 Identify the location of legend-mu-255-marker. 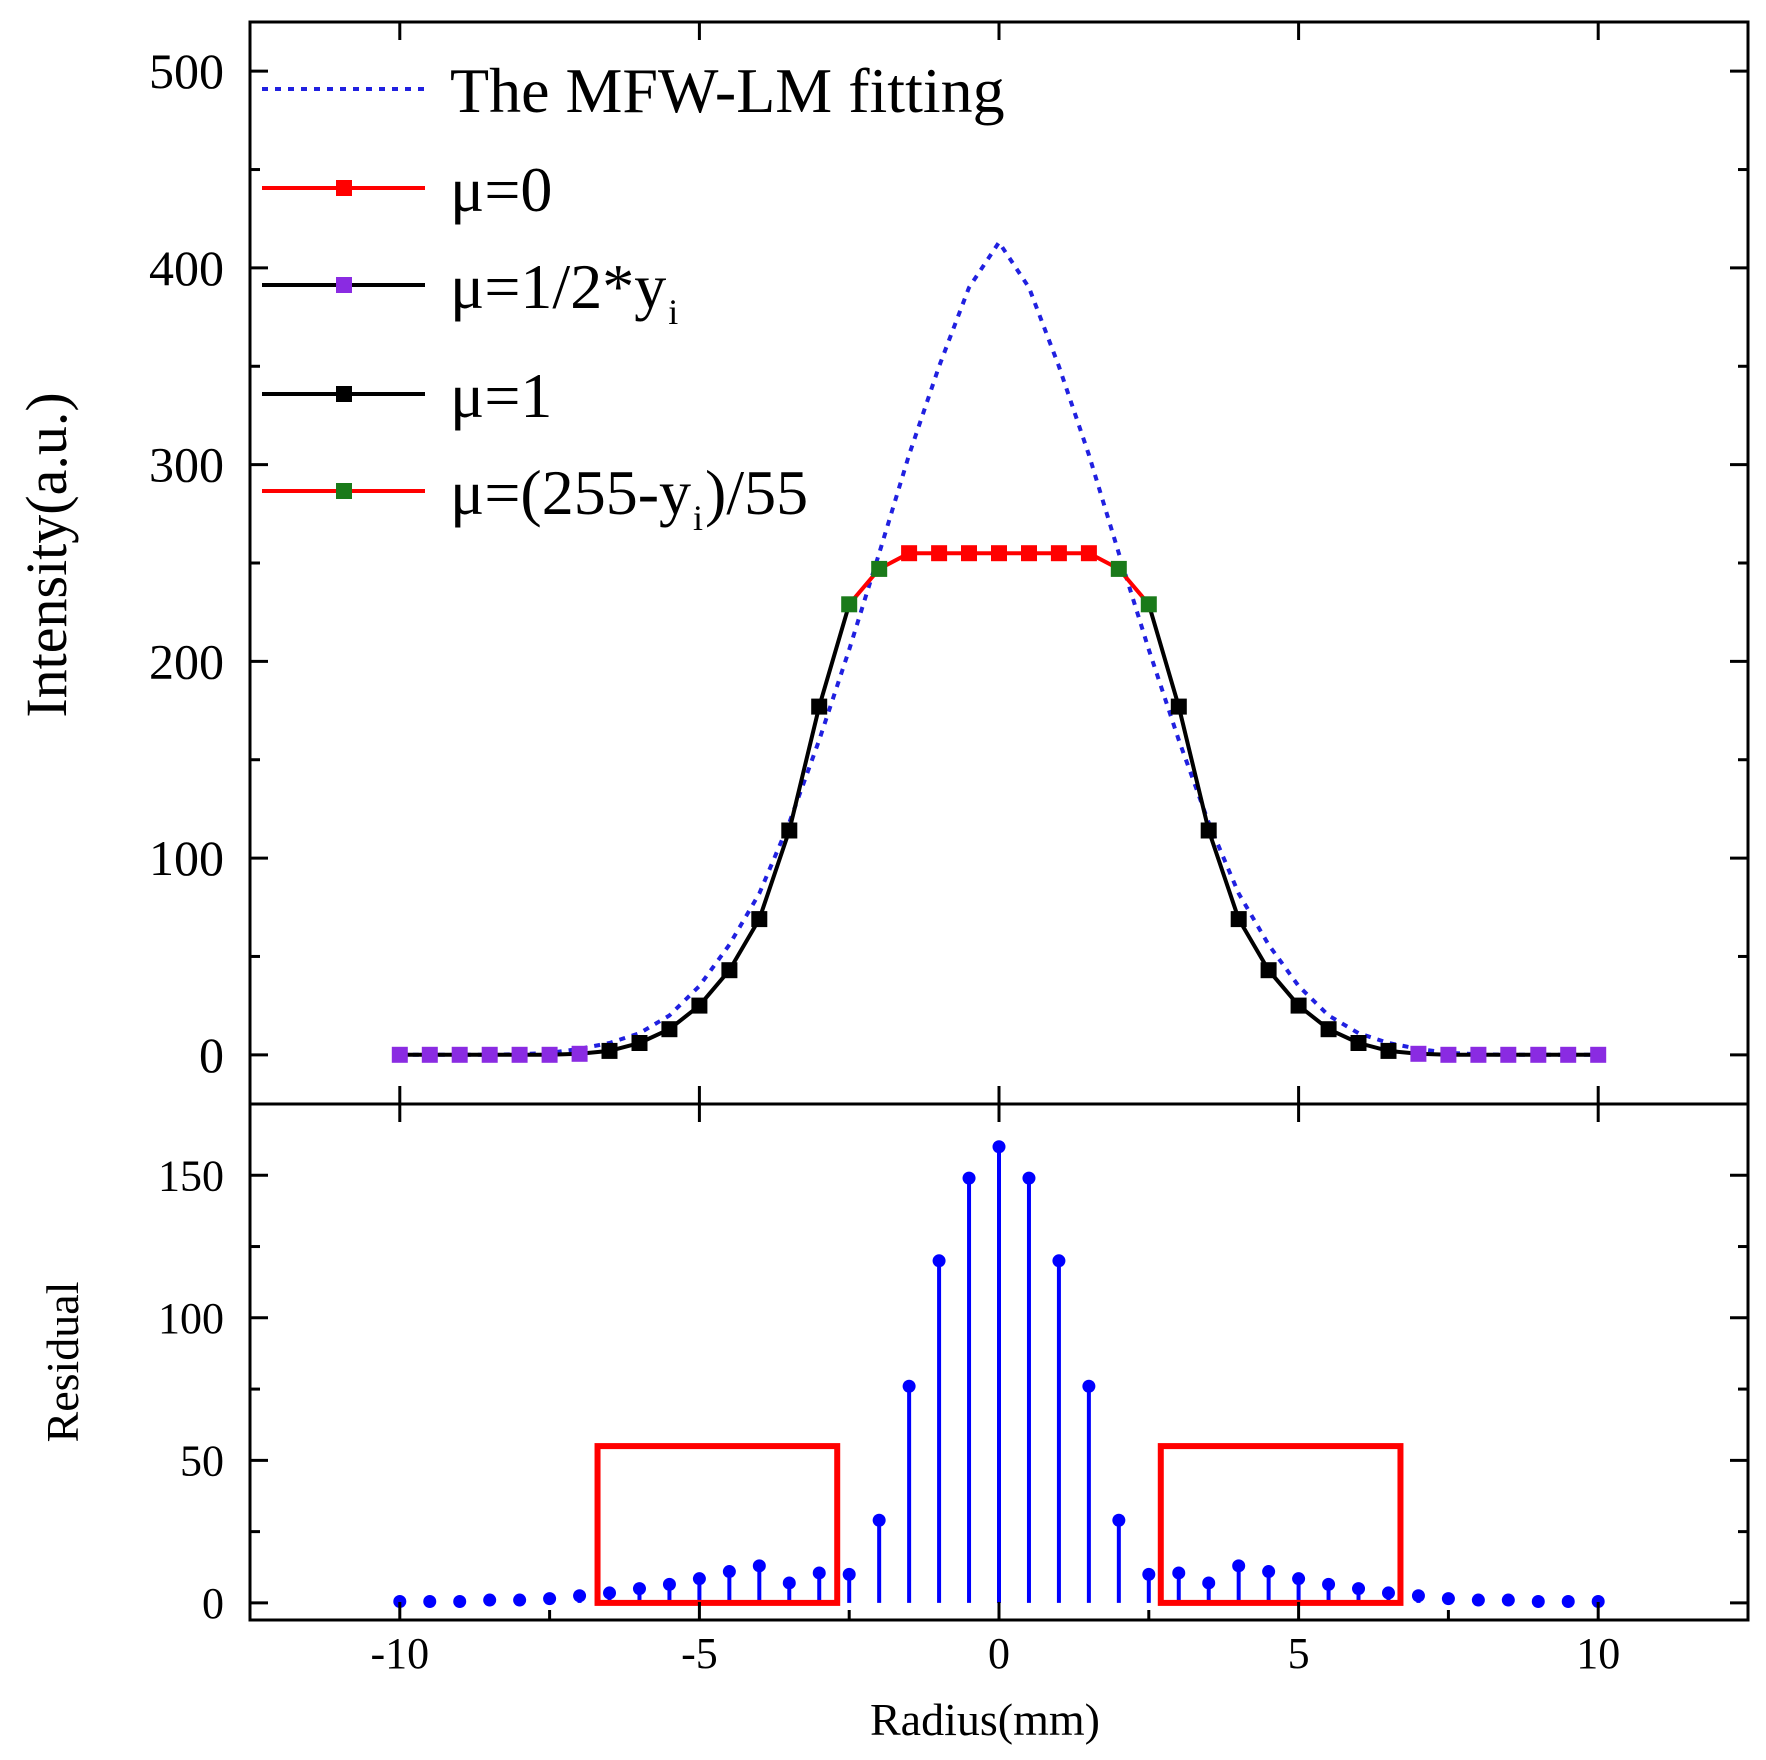
(344, 491).